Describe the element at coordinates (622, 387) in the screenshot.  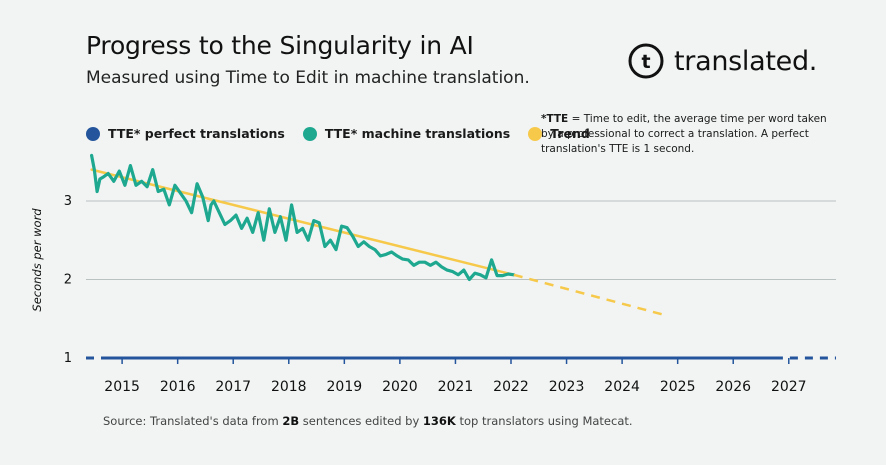
I see `x-tick-label-2024: 2024` at that location.